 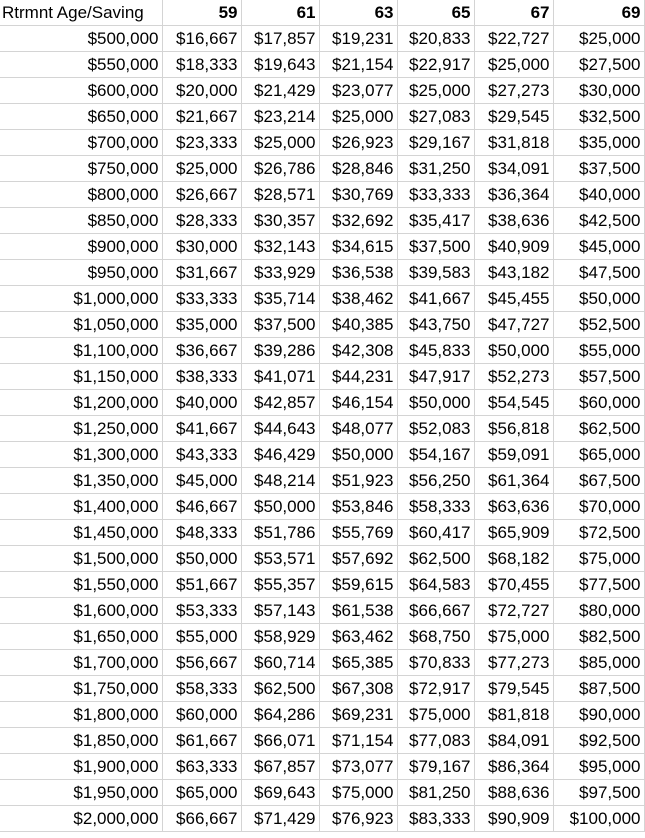 I want to click on savings-cell: $1,900,000, so click(x=81, y=766).